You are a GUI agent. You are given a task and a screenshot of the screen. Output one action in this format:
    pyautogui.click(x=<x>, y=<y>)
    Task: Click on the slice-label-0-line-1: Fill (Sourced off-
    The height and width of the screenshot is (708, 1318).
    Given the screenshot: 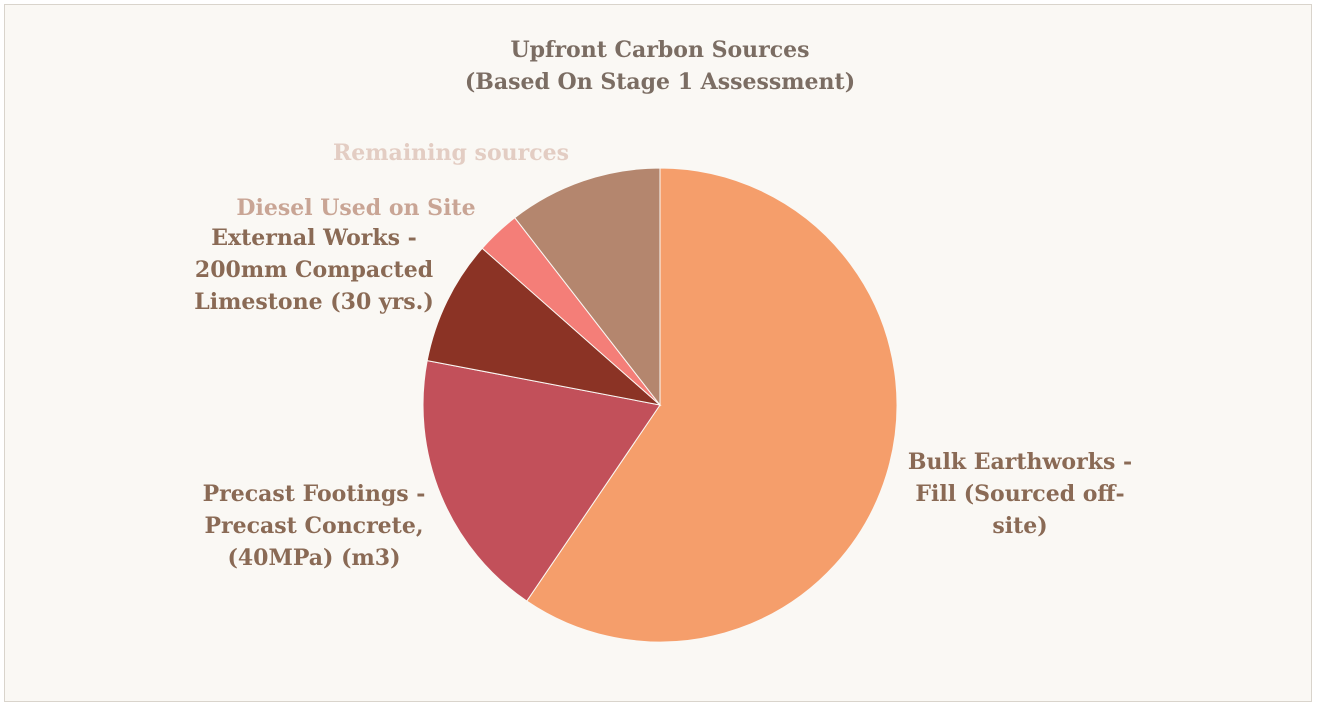 What is the action you would take?
    pyautogui.click(x=1019, y=494)
    